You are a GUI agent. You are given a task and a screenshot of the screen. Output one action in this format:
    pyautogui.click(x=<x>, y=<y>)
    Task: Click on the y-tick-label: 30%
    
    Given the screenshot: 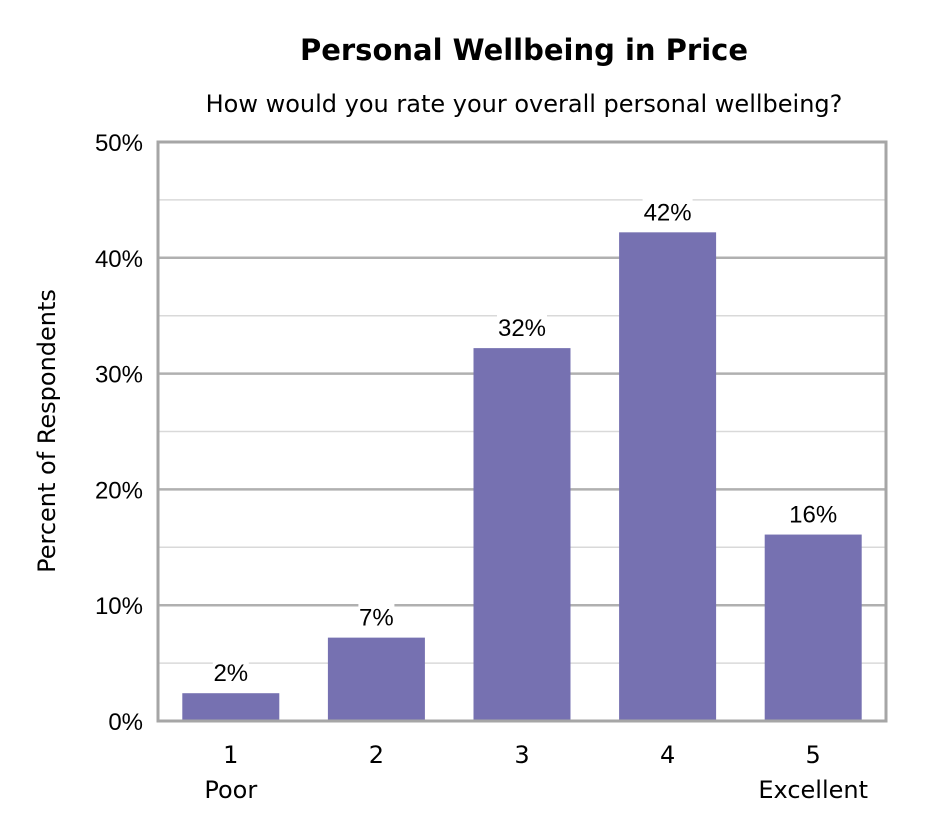 What is the action you would take?
    pyautogui.click(x=119, y=375)
    